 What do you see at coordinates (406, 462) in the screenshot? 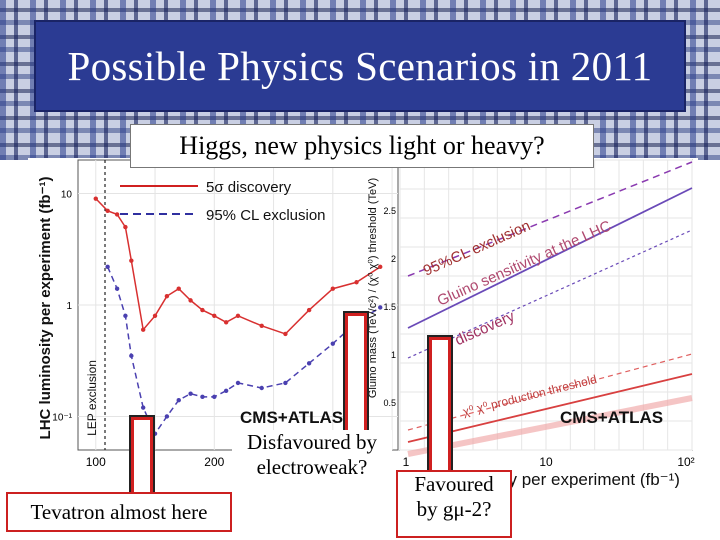
I see `x-tick-label: 1` at bounding box center [406, 462].